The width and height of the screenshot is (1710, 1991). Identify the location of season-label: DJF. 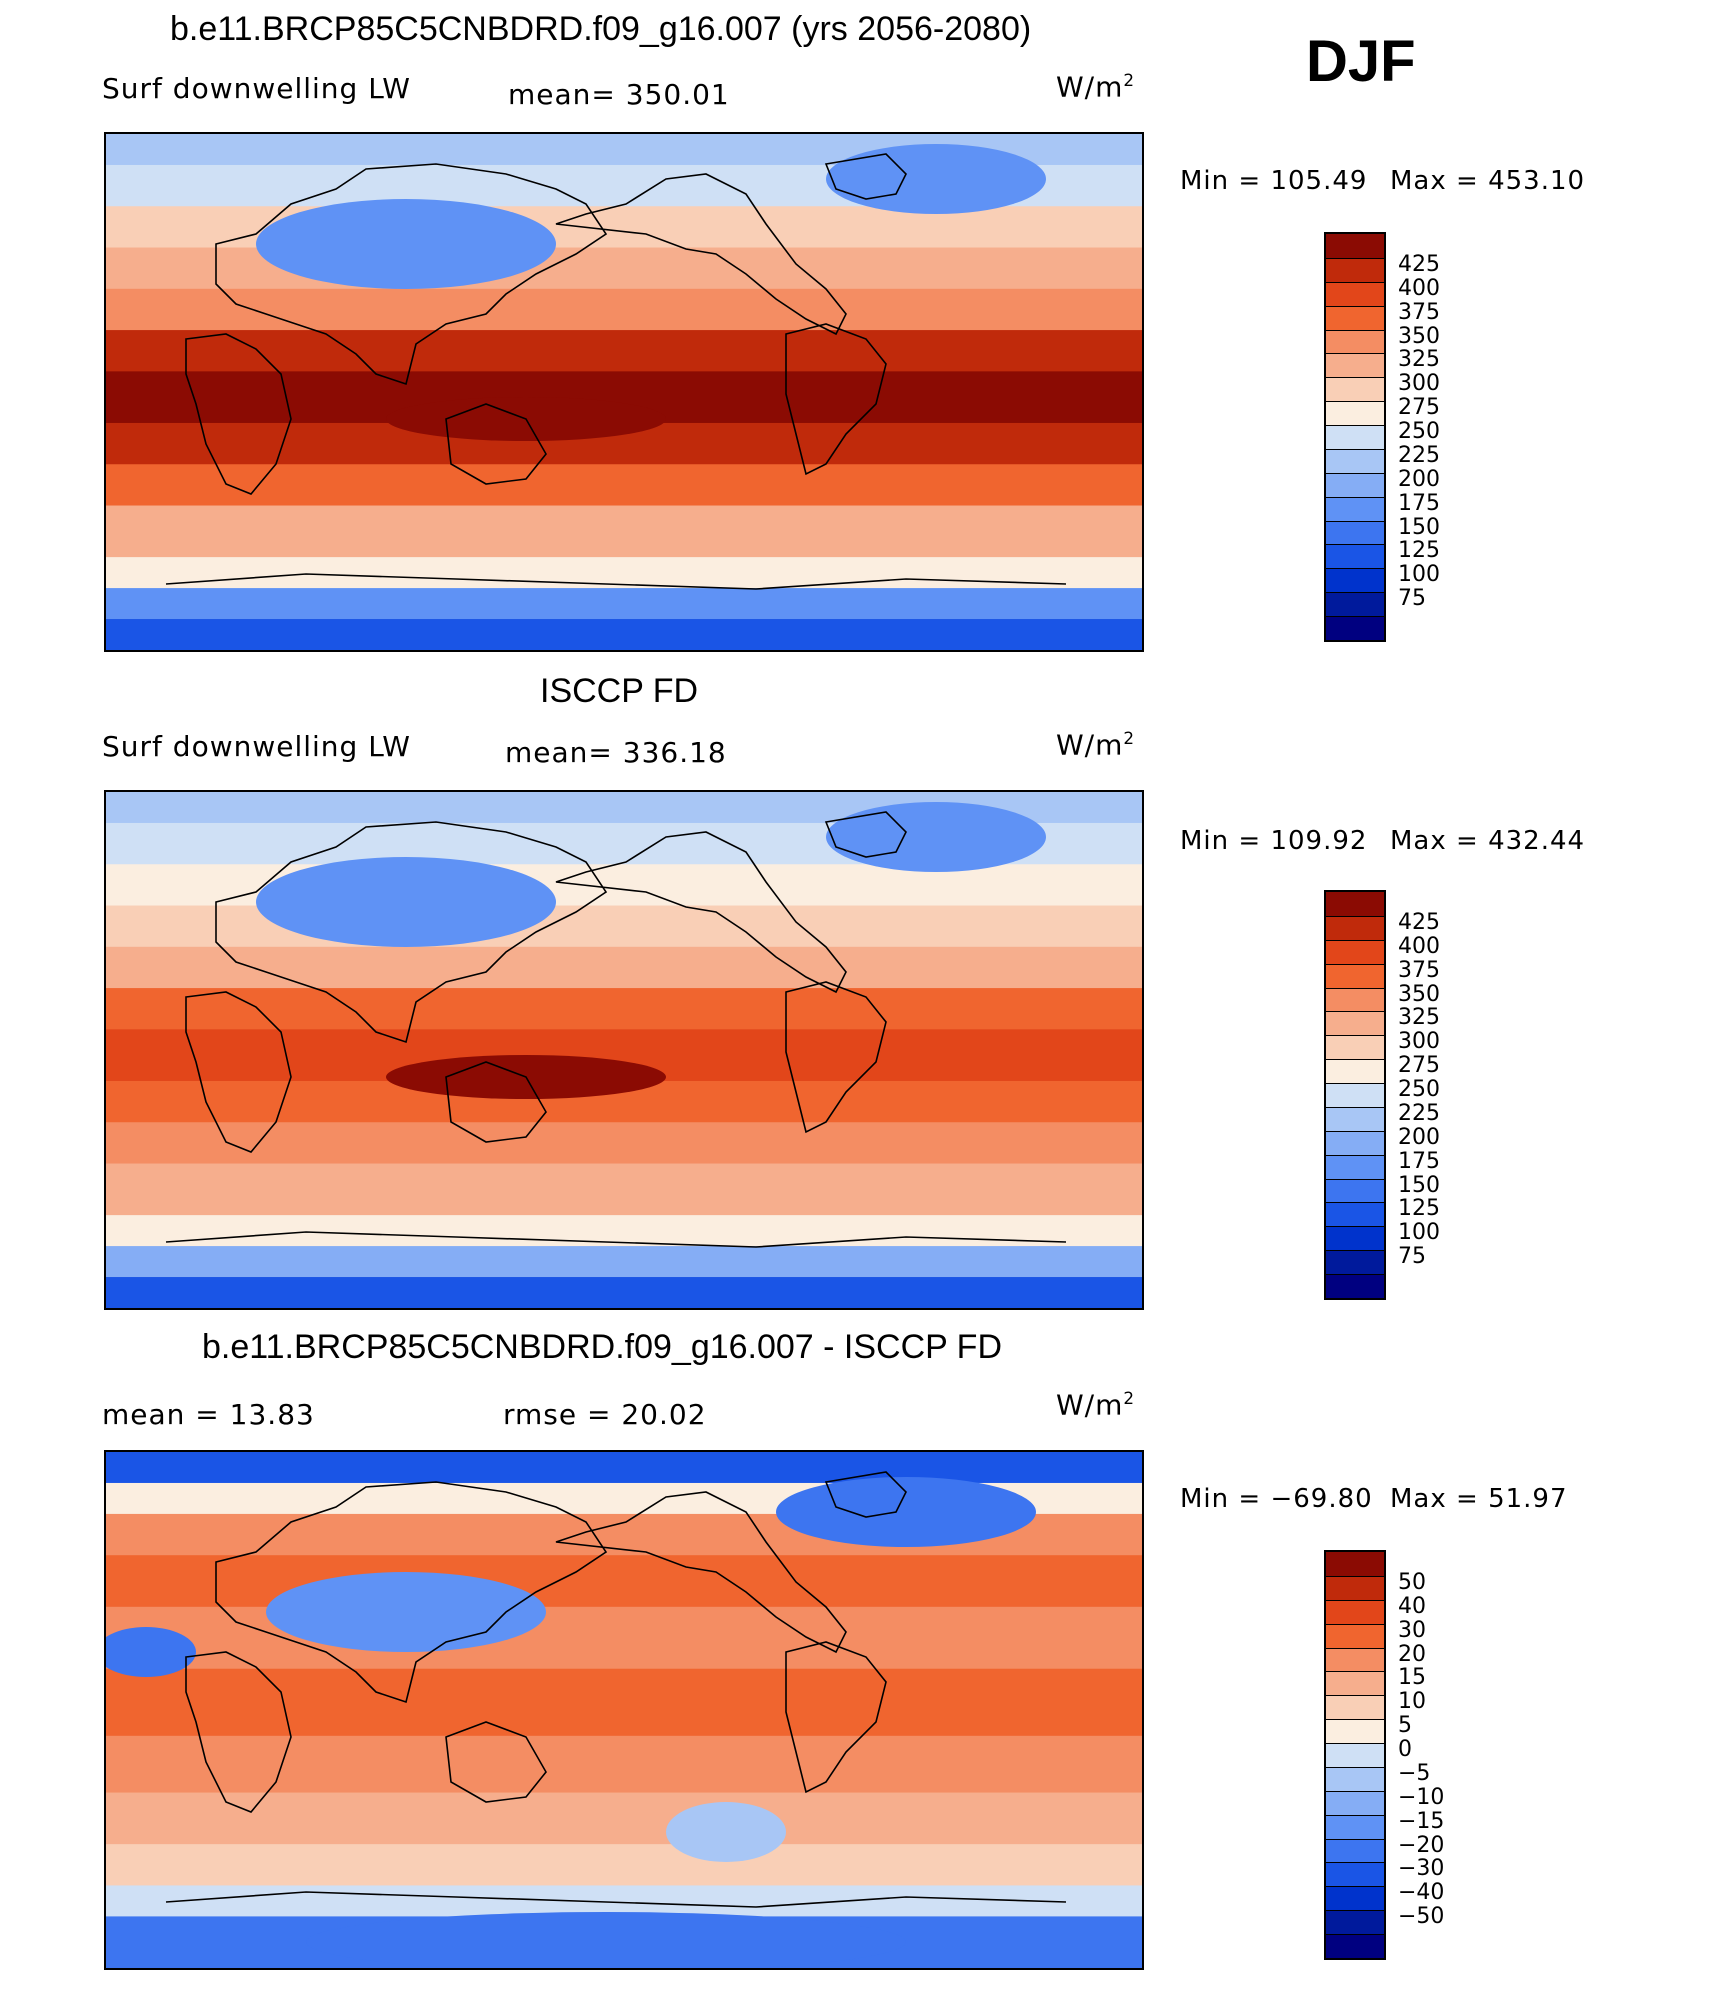
(1361, 61).